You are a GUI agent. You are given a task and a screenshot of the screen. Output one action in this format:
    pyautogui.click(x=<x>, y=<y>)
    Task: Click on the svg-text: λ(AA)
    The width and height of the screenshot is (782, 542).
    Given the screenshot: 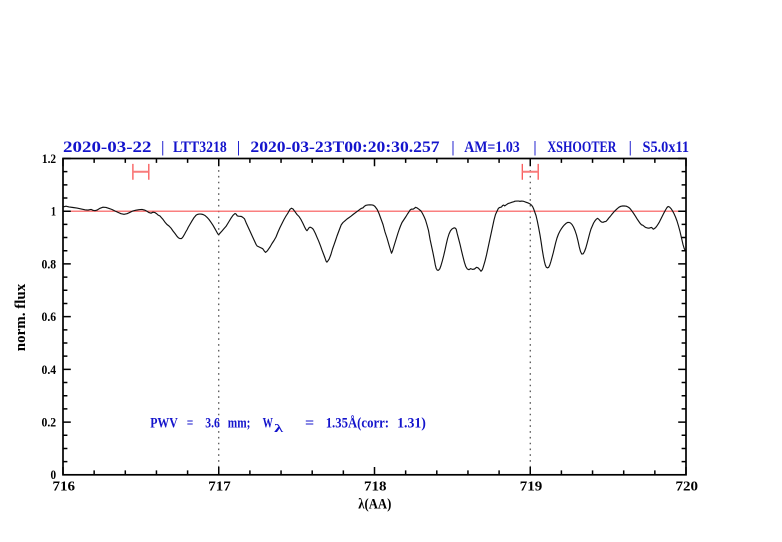 What is the action you would take?
    pyautogui.click(x=374, y=505)
    